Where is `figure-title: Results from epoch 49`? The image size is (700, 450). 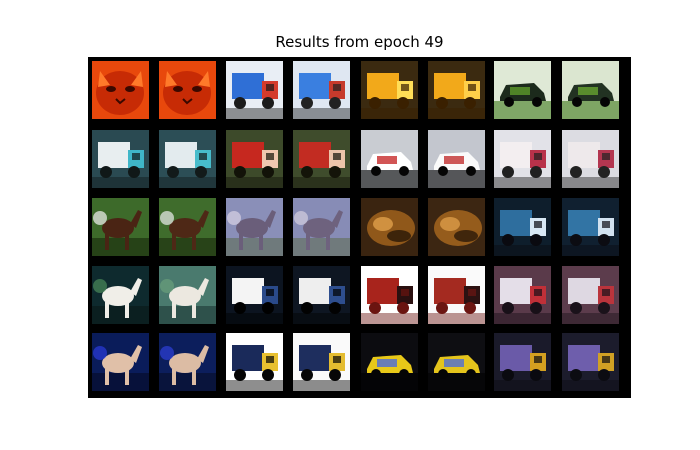
figure-title: Results from epoch 49 is located at coordinates (359, 42).